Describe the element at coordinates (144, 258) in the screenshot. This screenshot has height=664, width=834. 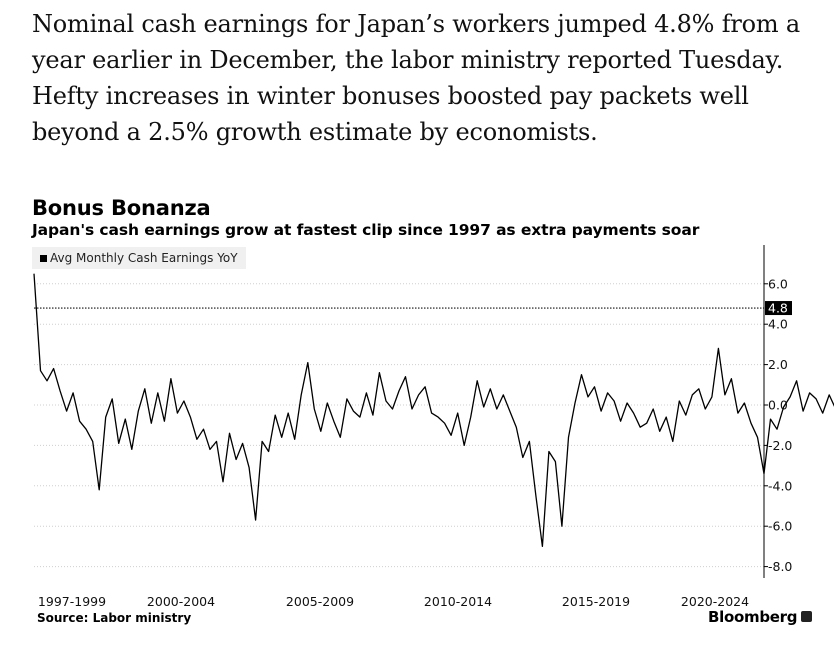
I see `legend-label: Avg Monthly Cash Earnings YoY` at that location.